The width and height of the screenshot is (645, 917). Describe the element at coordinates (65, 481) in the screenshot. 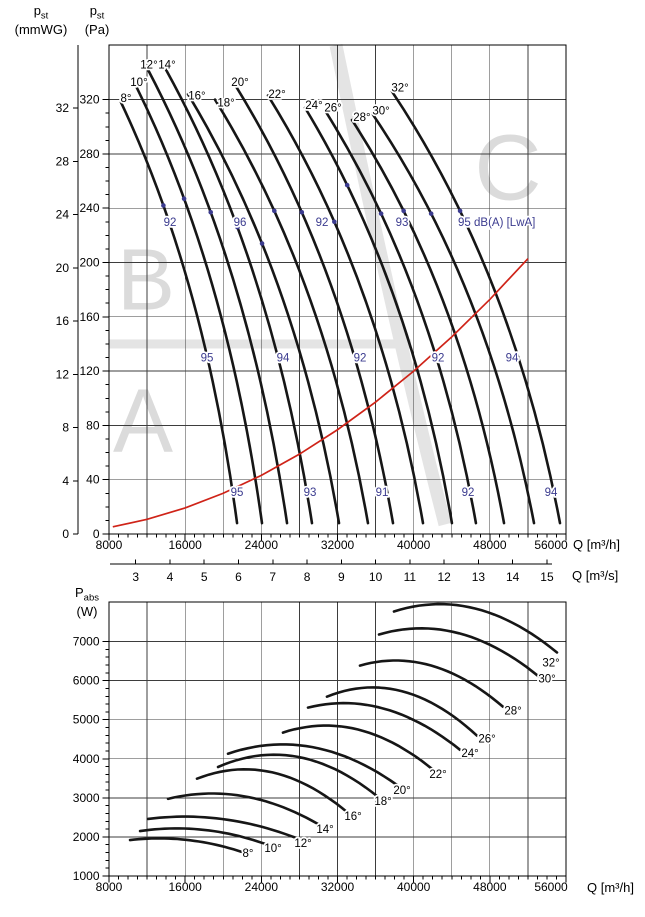

I see `mmwg-axis-tick-label: 4` at that location.